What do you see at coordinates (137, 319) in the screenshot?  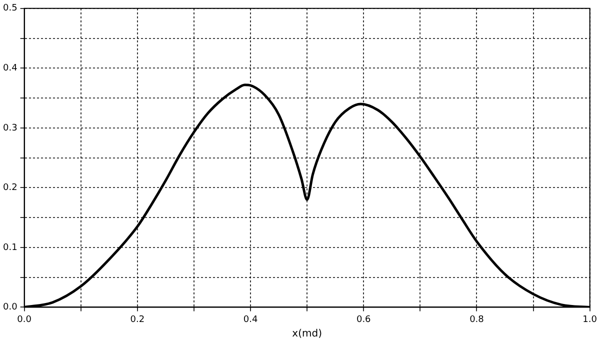 I see `x-tick-label: 0.2` at bounding box center [137, 319].